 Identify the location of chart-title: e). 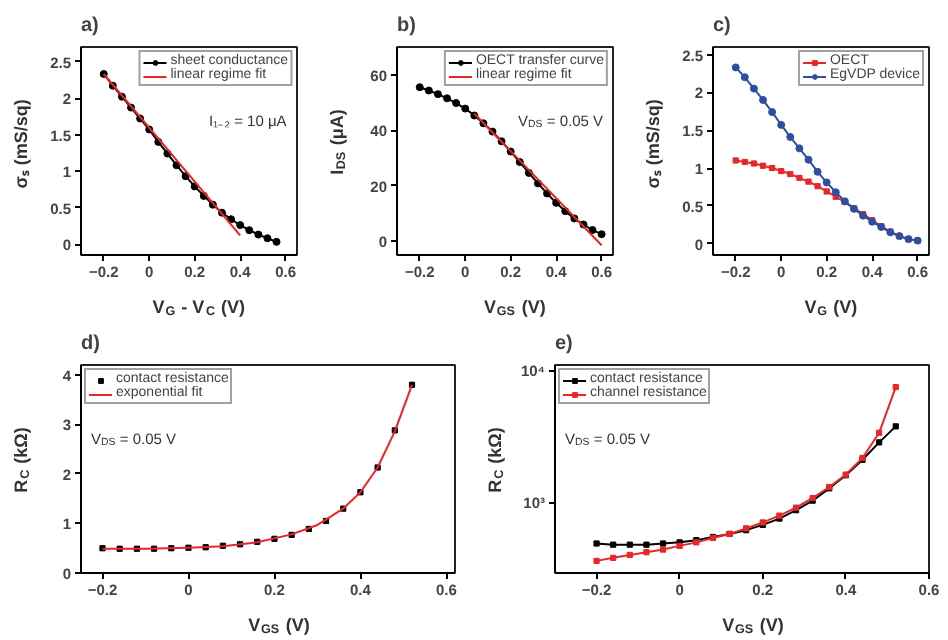
(564, 344).